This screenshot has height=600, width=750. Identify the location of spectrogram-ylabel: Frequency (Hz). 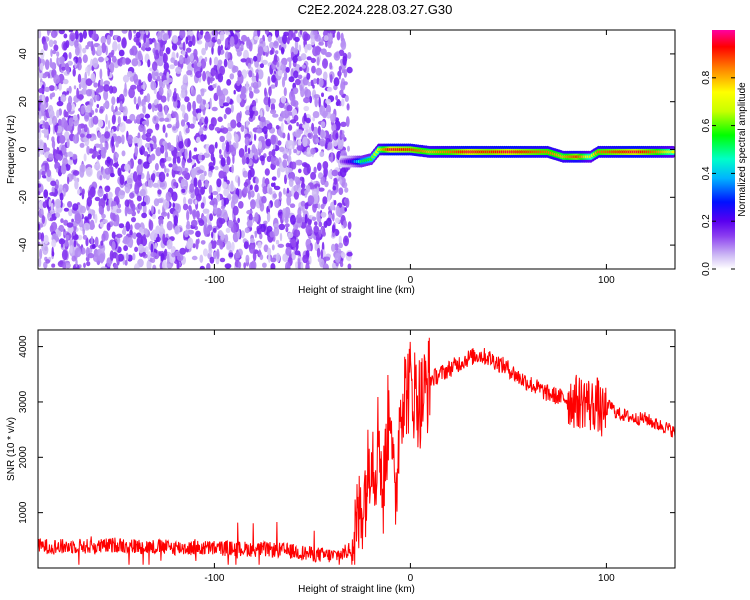
(11, 149).